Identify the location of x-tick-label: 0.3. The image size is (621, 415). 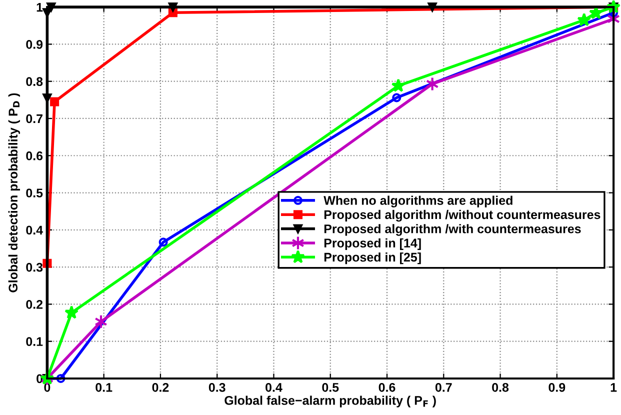
(217, 387).